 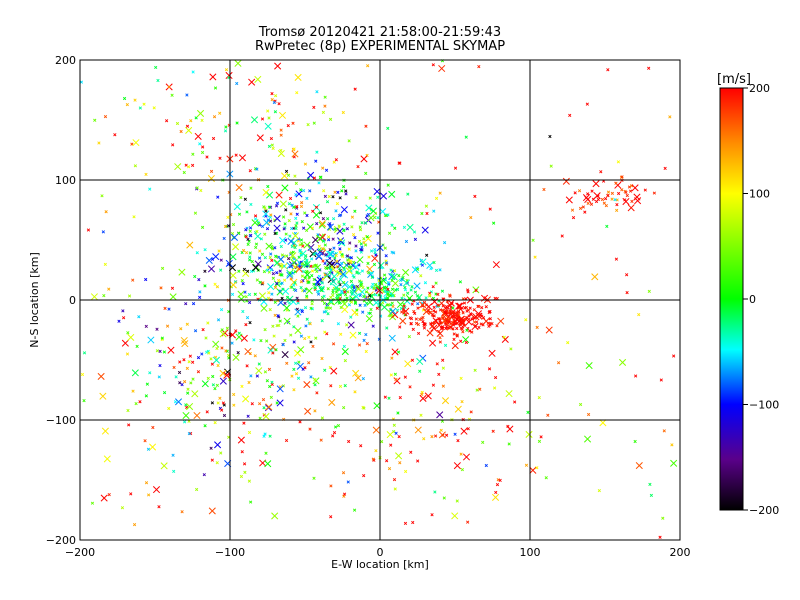 What do you see at coordinates (378, 552) in the screenshot?
I see `x-axis-ticks: −200 −100 0 100 200` at bounding box center [378, 552].